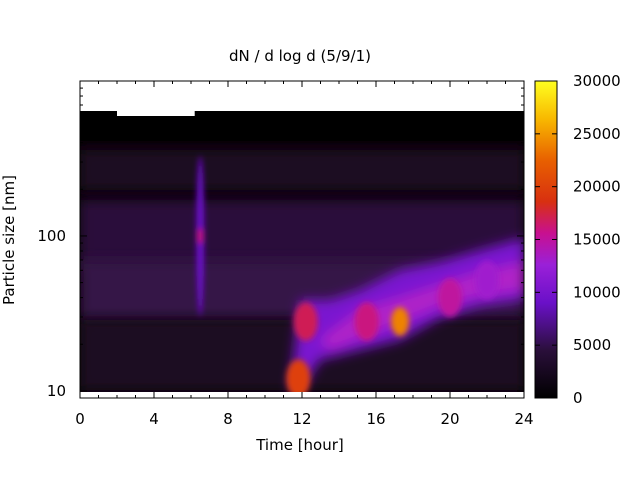 The height and width of the screenshot is (480, 640). Describe the element at coordinates (597, 134) in the screenshot. I see `colorbar-tick-label: 25000` at that location.